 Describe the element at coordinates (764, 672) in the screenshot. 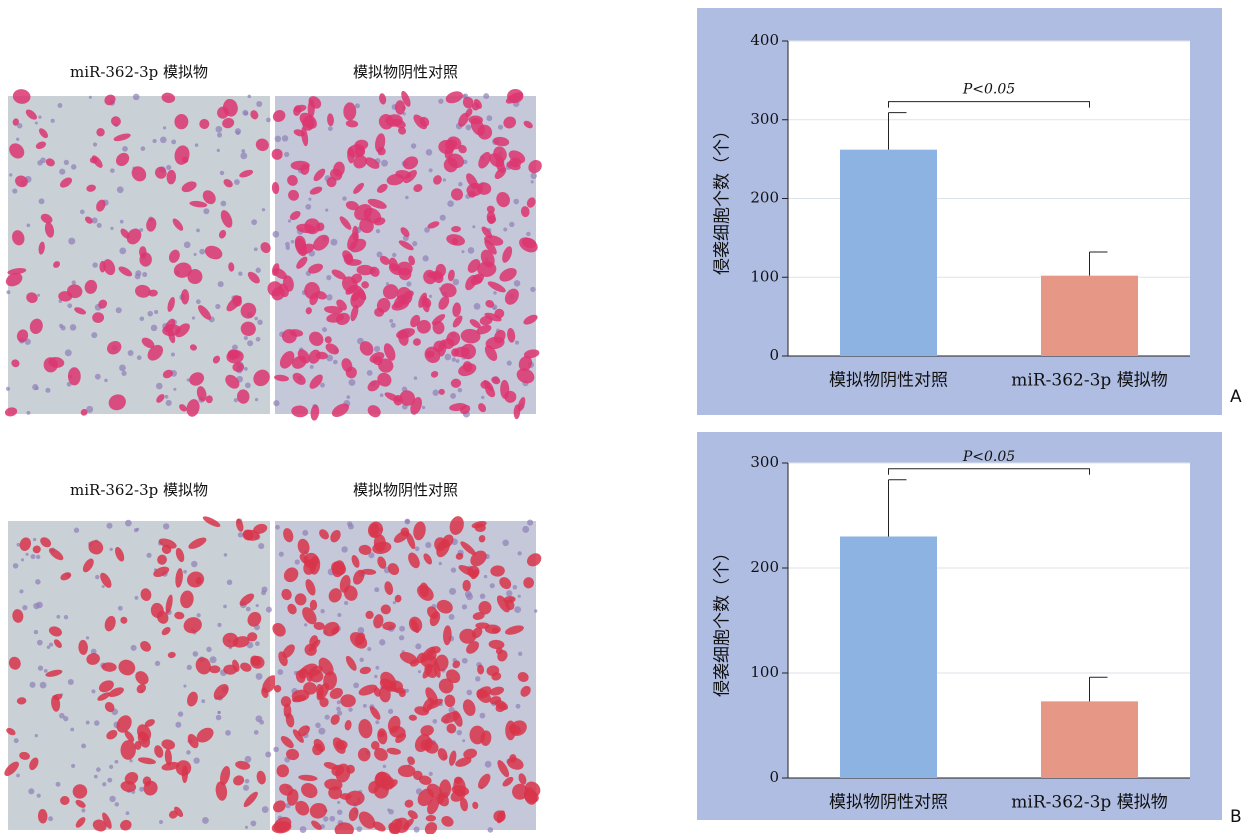

I see `y-tick-label: 100` at that location.